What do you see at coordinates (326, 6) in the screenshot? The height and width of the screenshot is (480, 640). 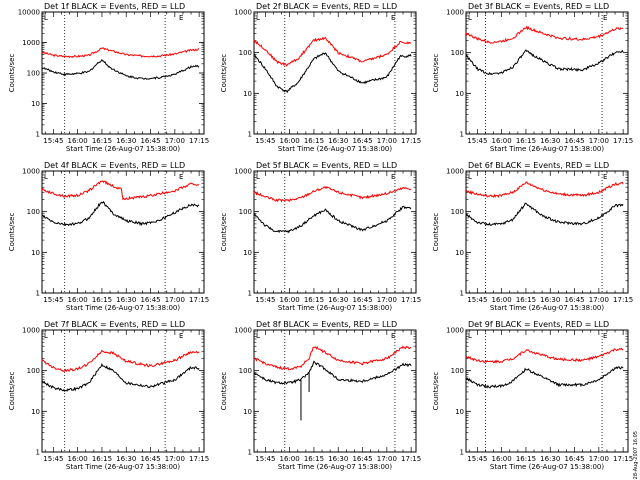 I see `panel-title: Det 2f BLACK = Events, RED = LLD` at bounding box center [326, 6].